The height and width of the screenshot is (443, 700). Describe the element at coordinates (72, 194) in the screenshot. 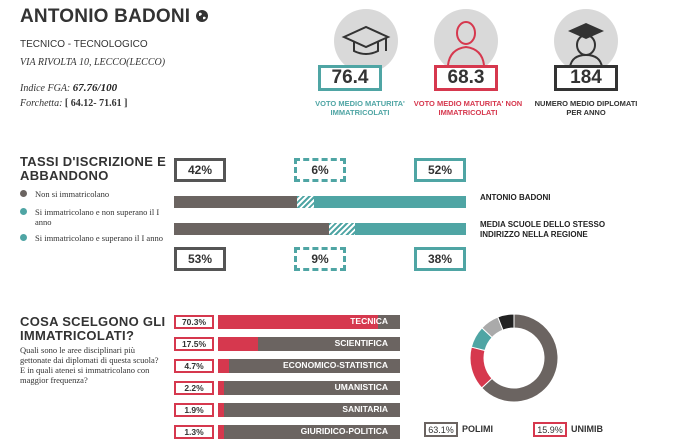

I see `legend-label: Non si immatricolano` at that location.